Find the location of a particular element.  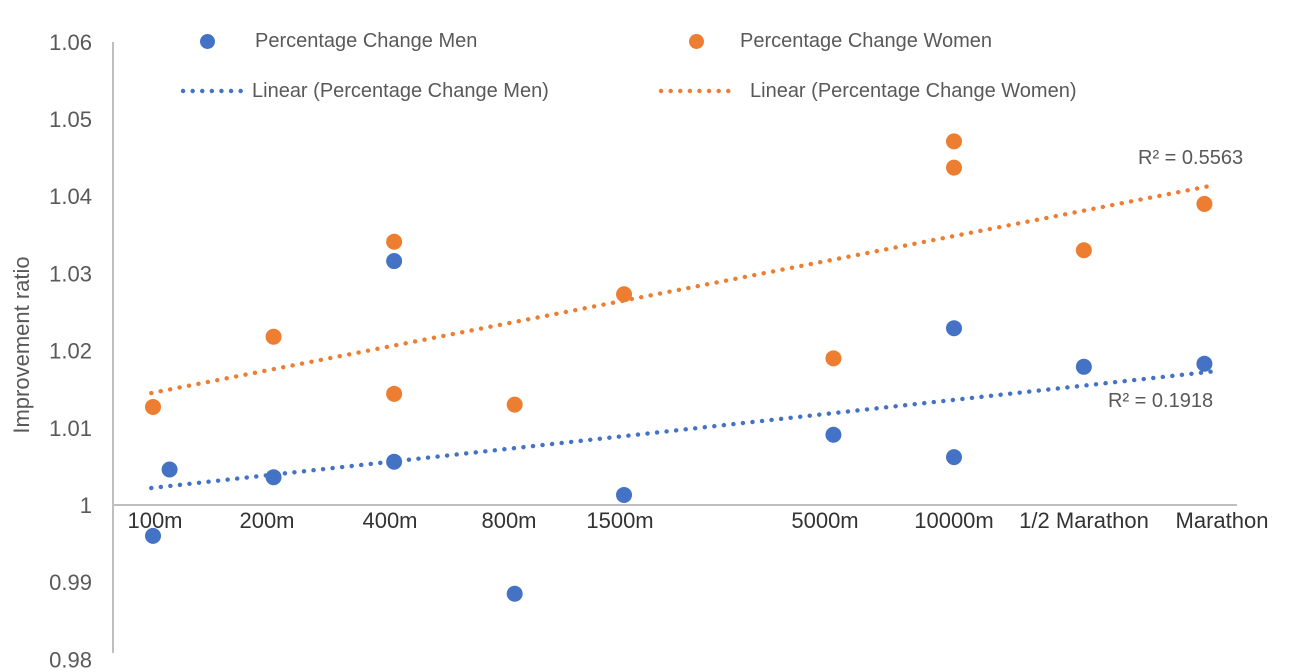

x-tick-label-1-2-marathon: 1/2 Marathon is located at coordinates (1084, 520).